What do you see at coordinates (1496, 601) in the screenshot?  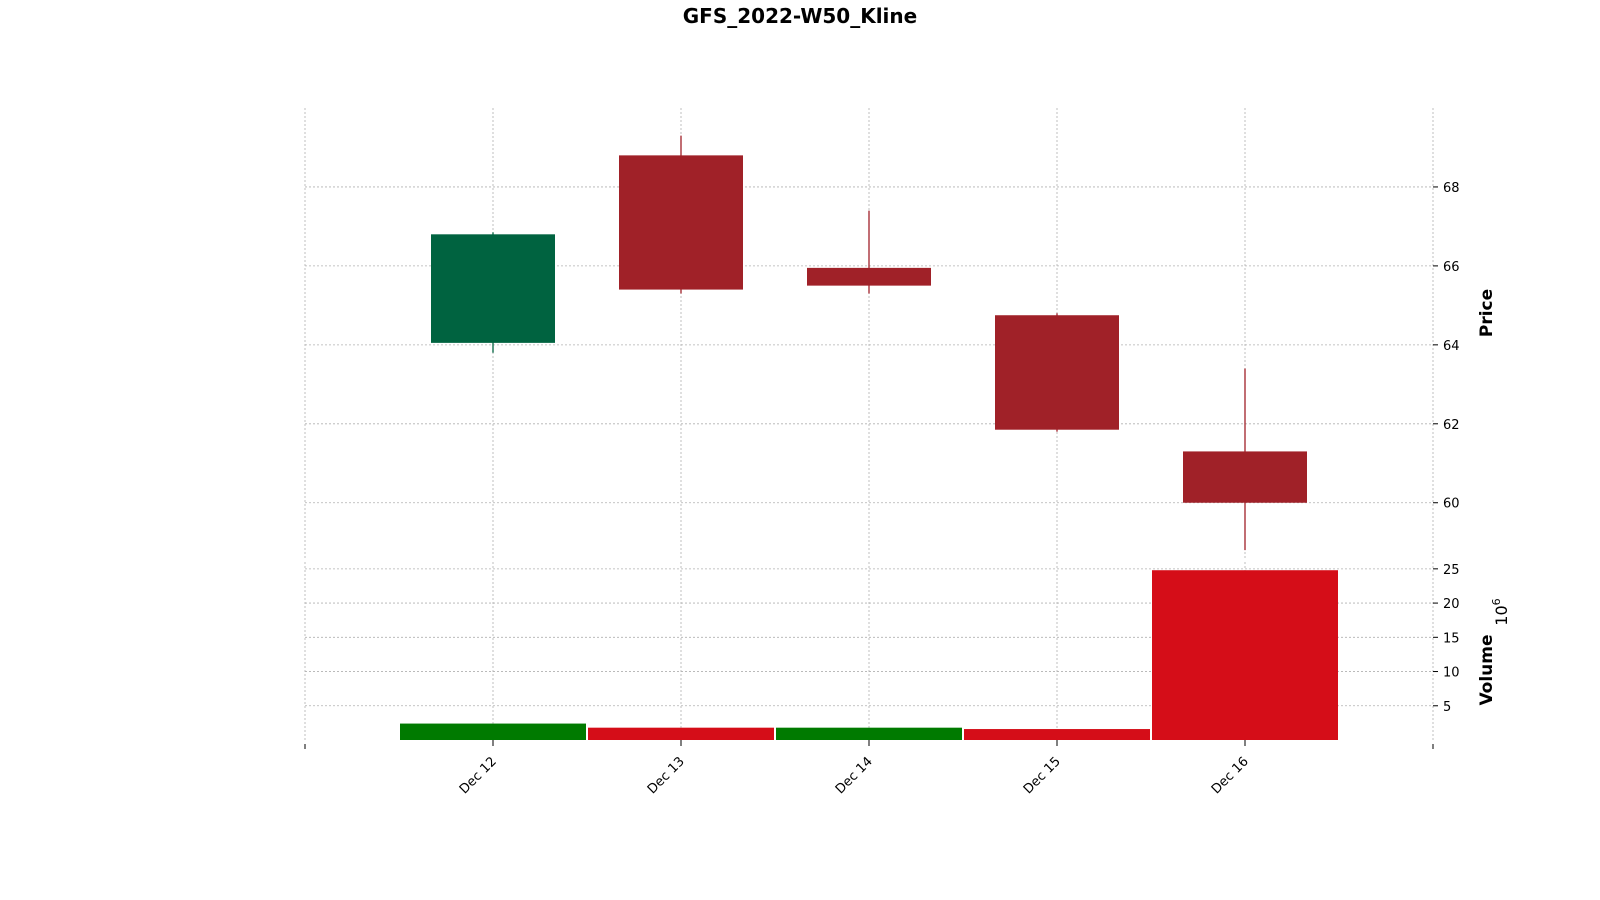 I see `volume-multiplier-exponent: 6` at bounding box center [1496, 601].